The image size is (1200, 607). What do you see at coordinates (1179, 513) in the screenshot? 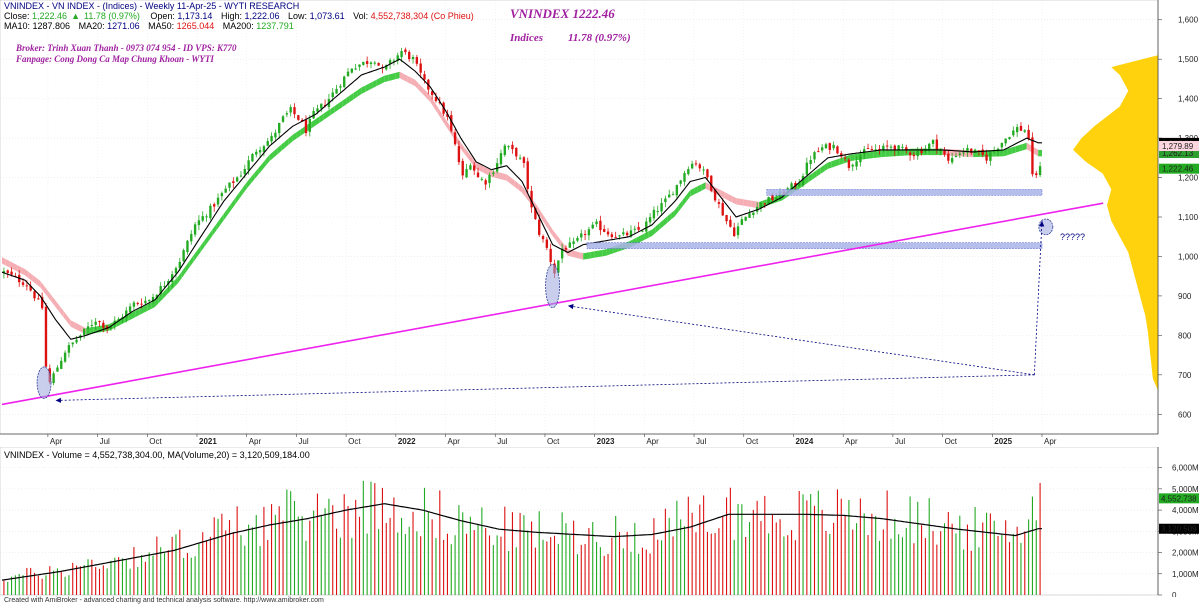
I see `volume-badges: 4,552,738 3,120,509` at bounding box center [1179, 513].